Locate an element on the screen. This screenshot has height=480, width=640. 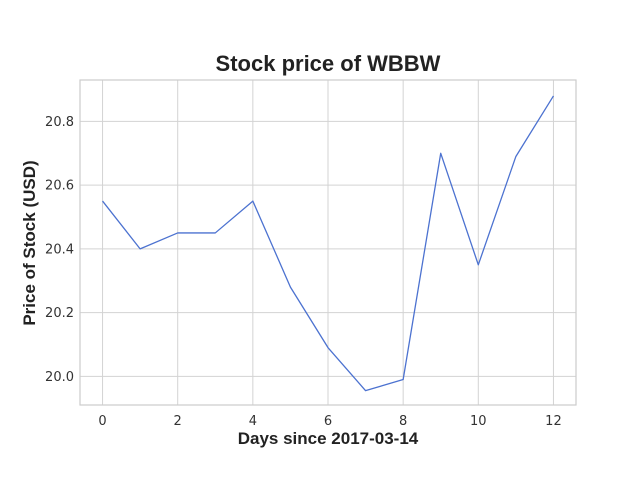
y-tick-label: 20.0 is located at coordinates (59, 377).